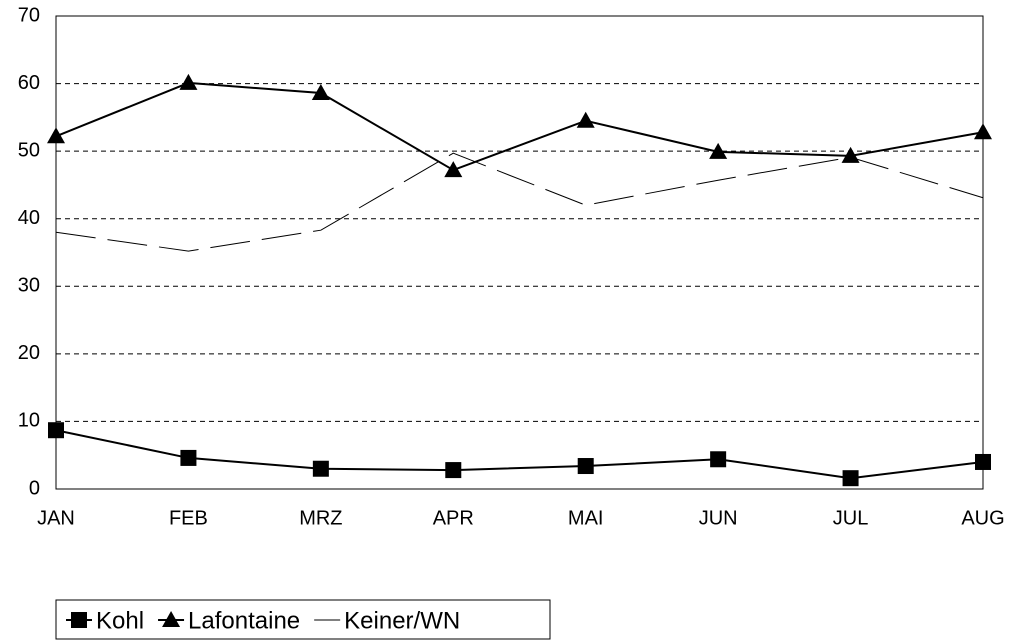  I want to click on y-tick-label: 40, so click(29, 218).